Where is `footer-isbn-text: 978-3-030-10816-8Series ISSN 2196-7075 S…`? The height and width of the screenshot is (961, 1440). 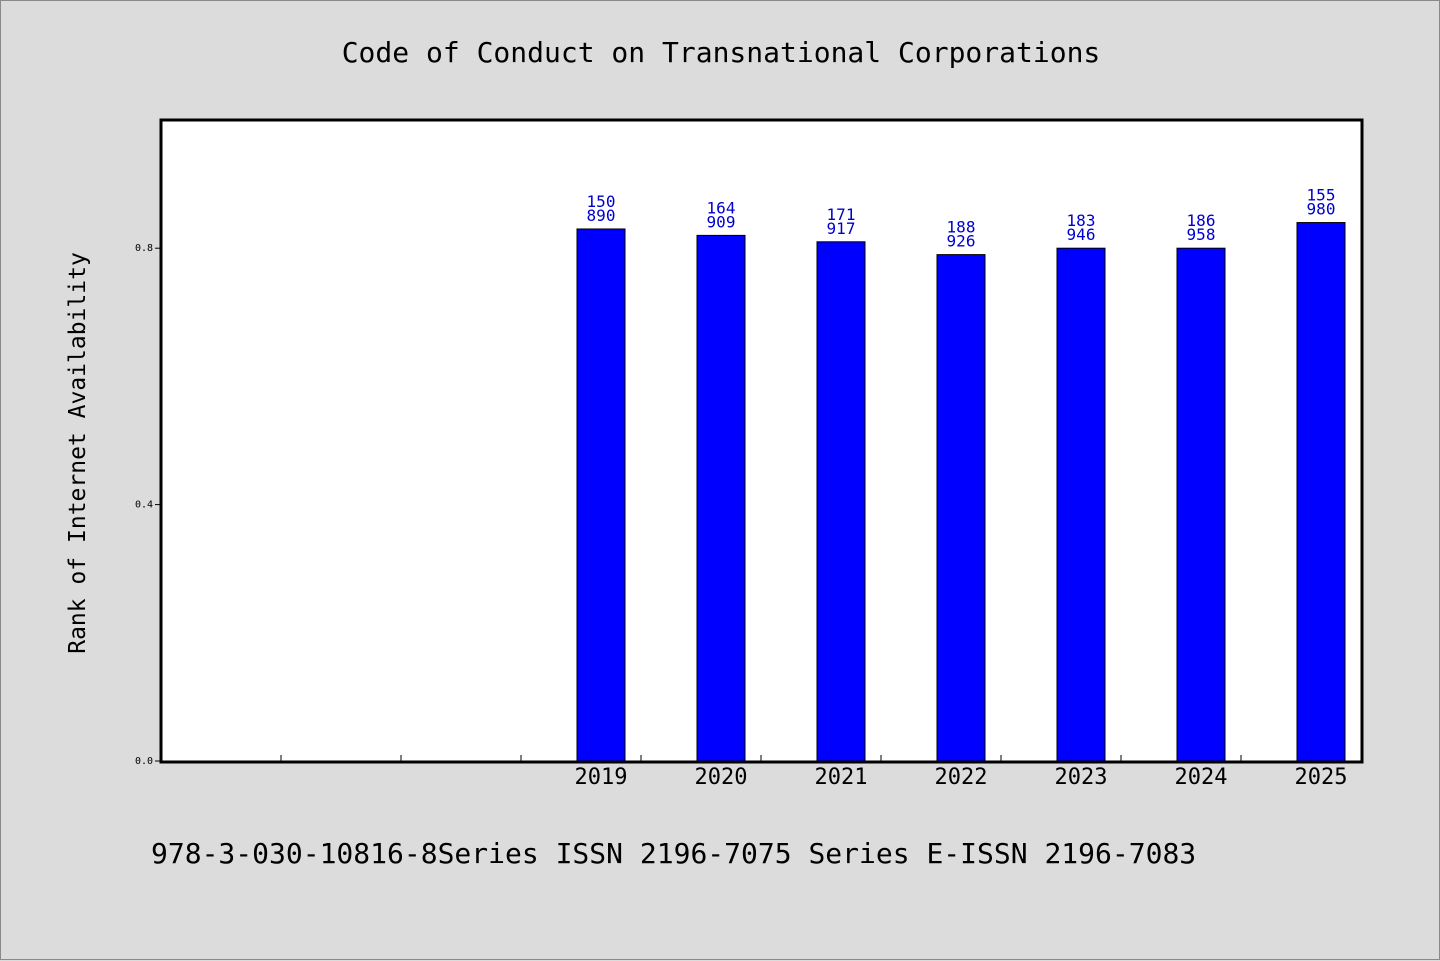
footer-isbn-text: 978-3-030-10816-8Series ISSN 2196-7075 S… is located at coordinates (673, 853).